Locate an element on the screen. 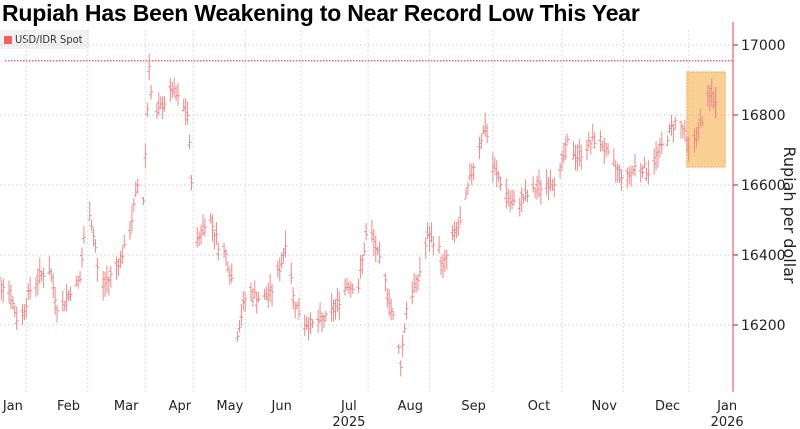  x-tick-label: Dec is located at coordinates (667, 406).